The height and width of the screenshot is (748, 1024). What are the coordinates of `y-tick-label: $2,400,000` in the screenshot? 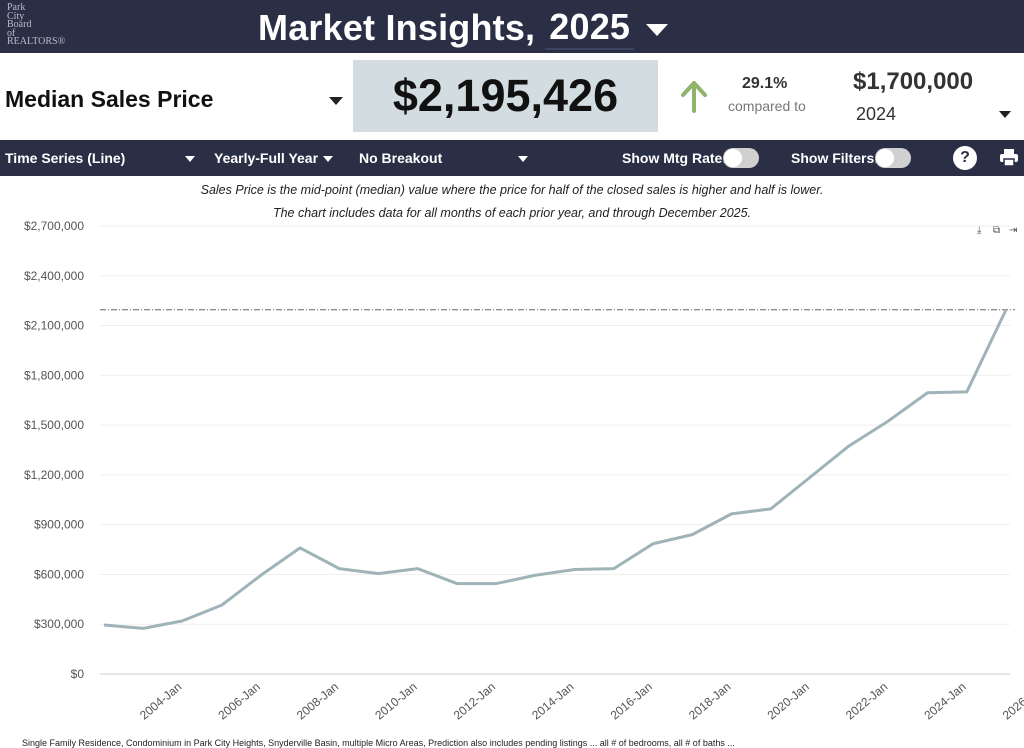 It's located at (54, 276).